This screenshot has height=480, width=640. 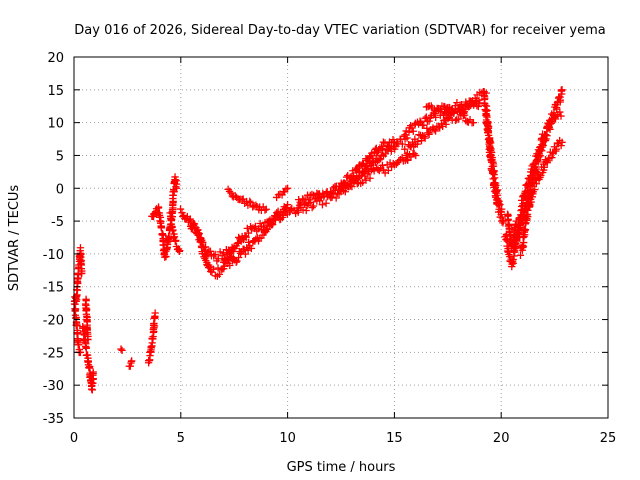 I want to click on x-tick-label: 0, so click(x=74, y=438).